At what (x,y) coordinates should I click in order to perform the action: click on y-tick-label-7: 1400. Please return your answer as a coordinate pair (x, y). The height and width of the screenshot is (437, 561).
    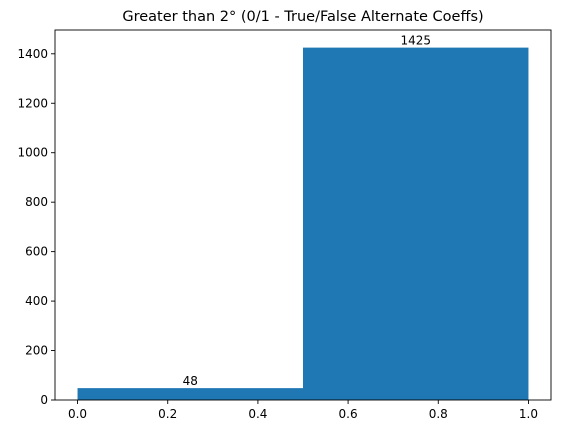
    Looking at the image, I should click on (32, 54).